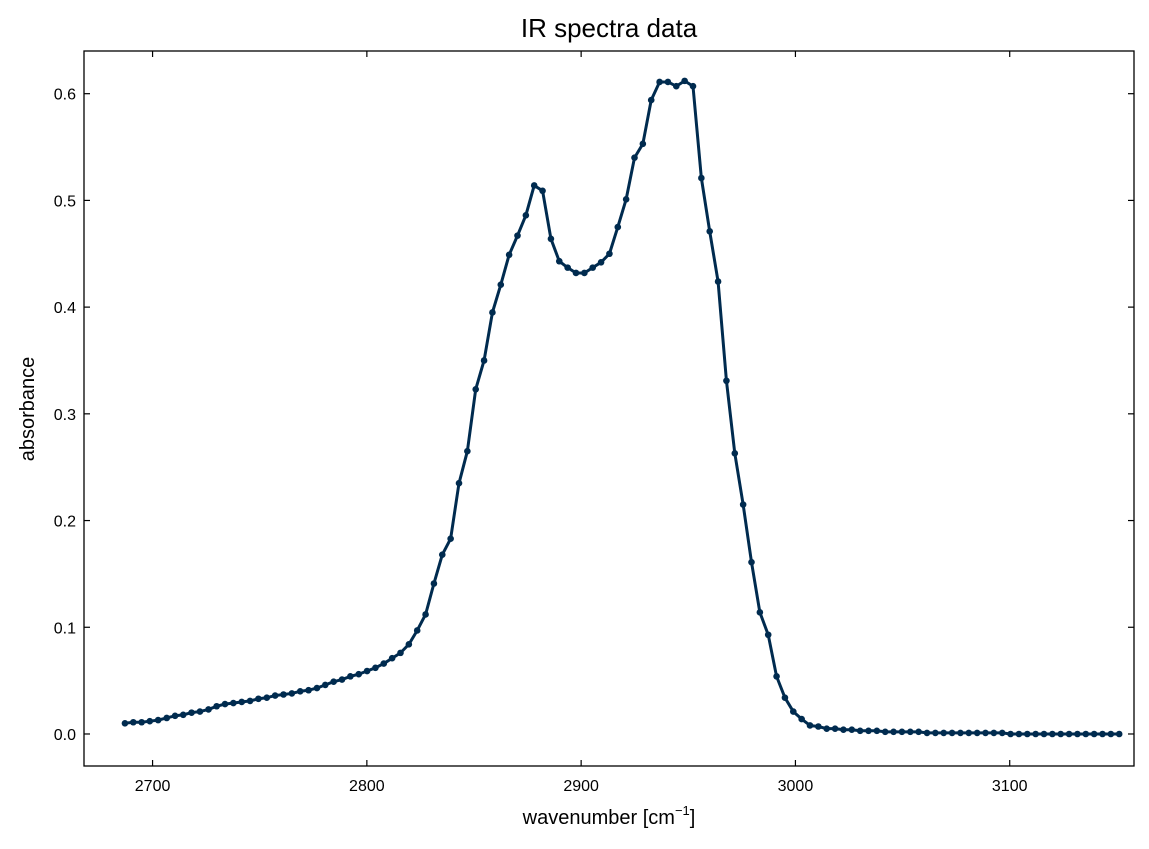 The width and height of the screenshot is (1149, 849). Describe the element at coordinates (609, 816) in the screenshot. I see `x-axis-label: wavenumber [cm−1]` at that location.